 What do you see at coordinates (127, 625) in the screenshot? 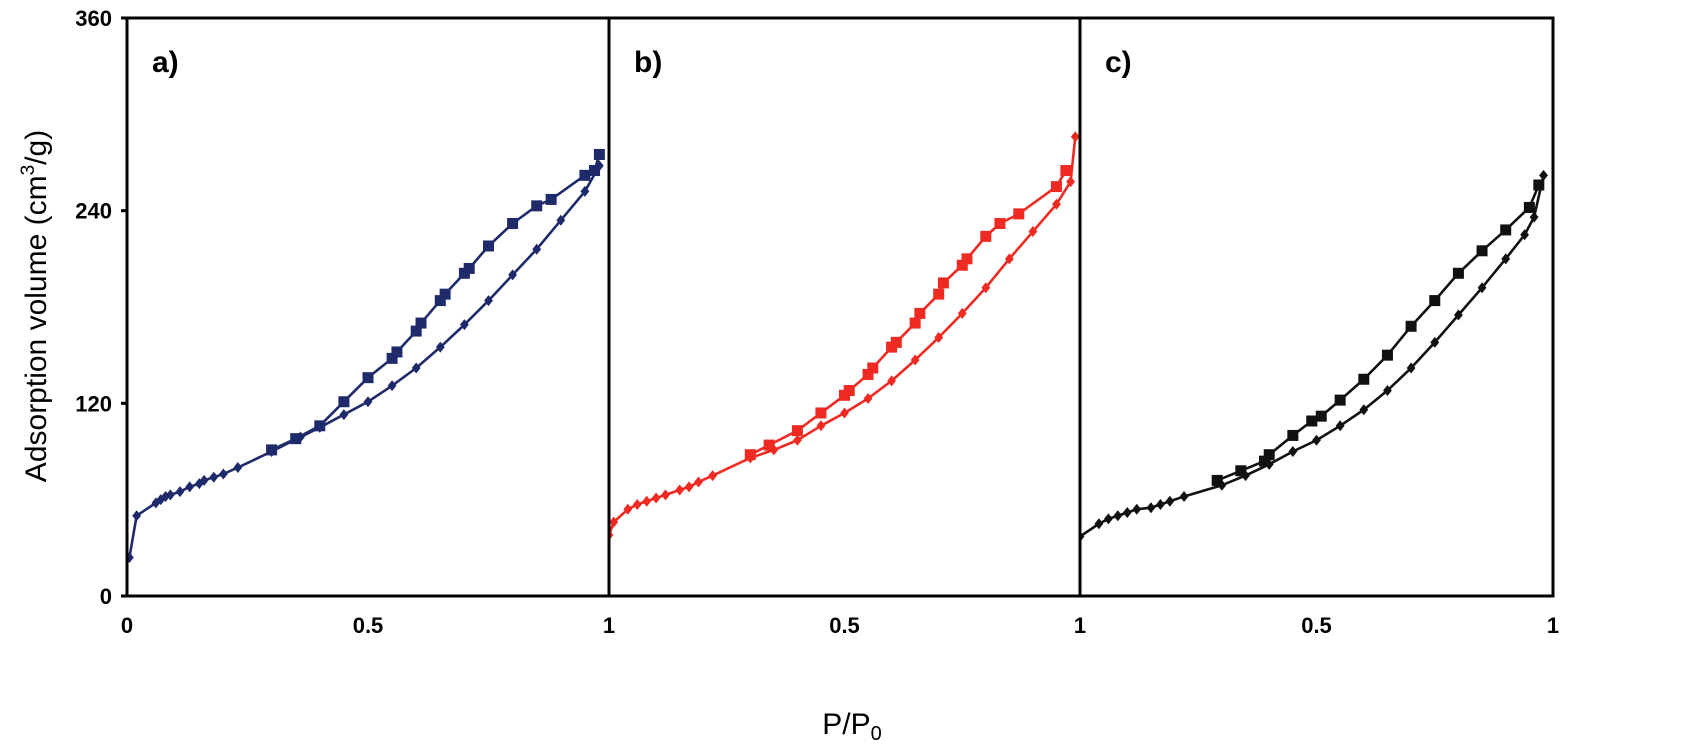
I see `panel-a-x-tick-0: 0` at bounding box center [127, 625].